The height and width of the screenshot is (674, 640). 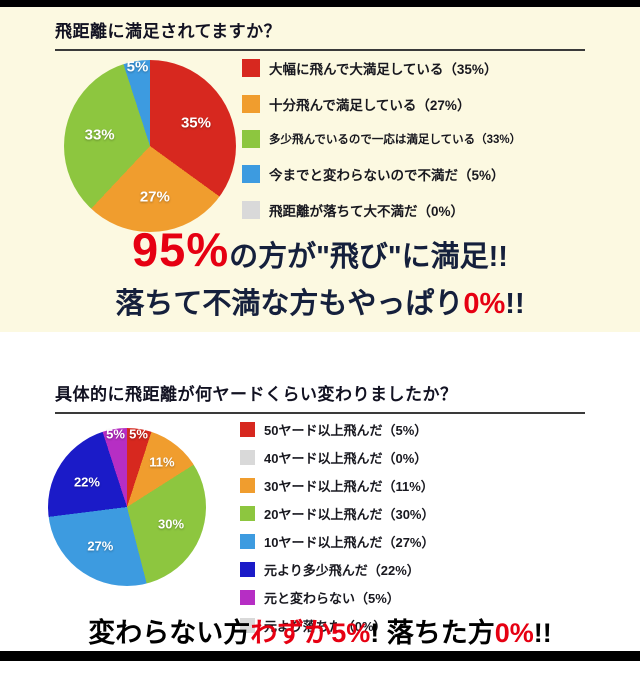 What do you see at coordinates (320, 397) in the screenshot?
I see `yardage-chart-title: 具体的に飛距離が何ヤードくらい変わりましたか？` at bounding box center [320, 397].